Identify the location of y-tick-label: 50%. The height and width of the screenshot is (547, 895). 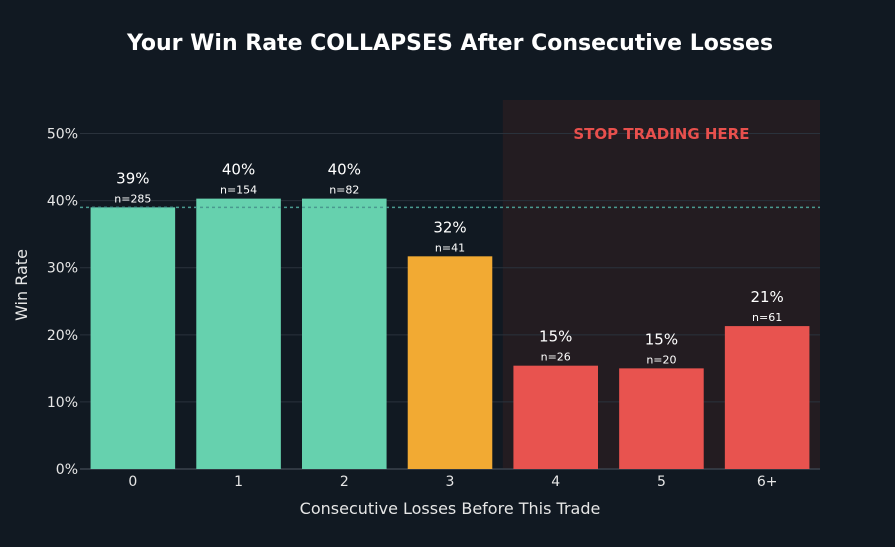
(62, 135).